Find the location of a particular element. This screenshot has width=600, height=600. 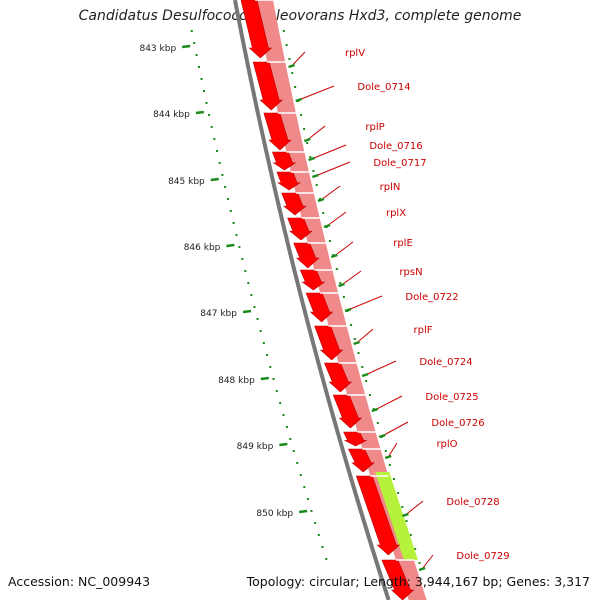

ruler-tick-label: 843 kbp is located at coordinates (157, 49).